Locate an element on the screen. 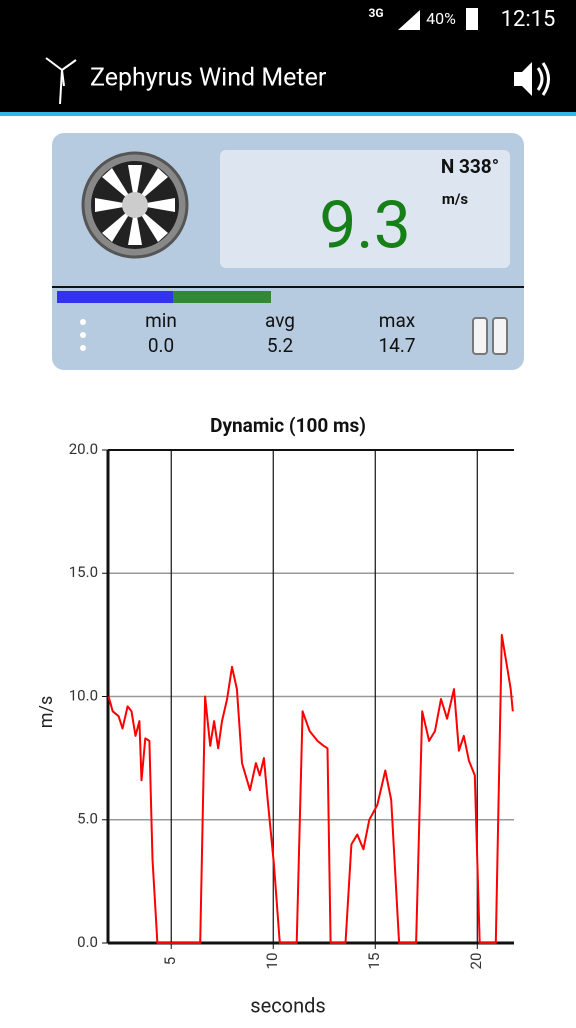 The width and height of the screenshot is (576, 1028). stat-value: 14.7 is located at coordinates (396, 345).